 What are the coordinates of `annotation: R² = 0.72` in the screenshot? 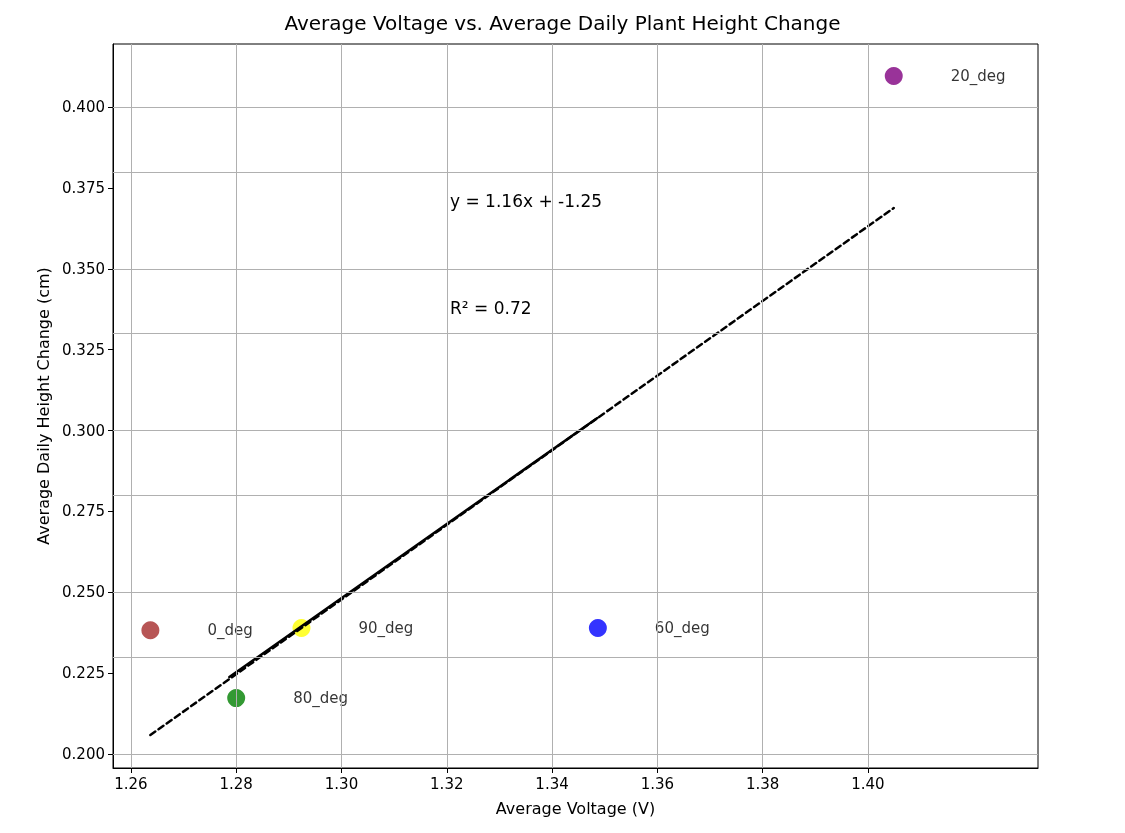 It's located at (491, 307).